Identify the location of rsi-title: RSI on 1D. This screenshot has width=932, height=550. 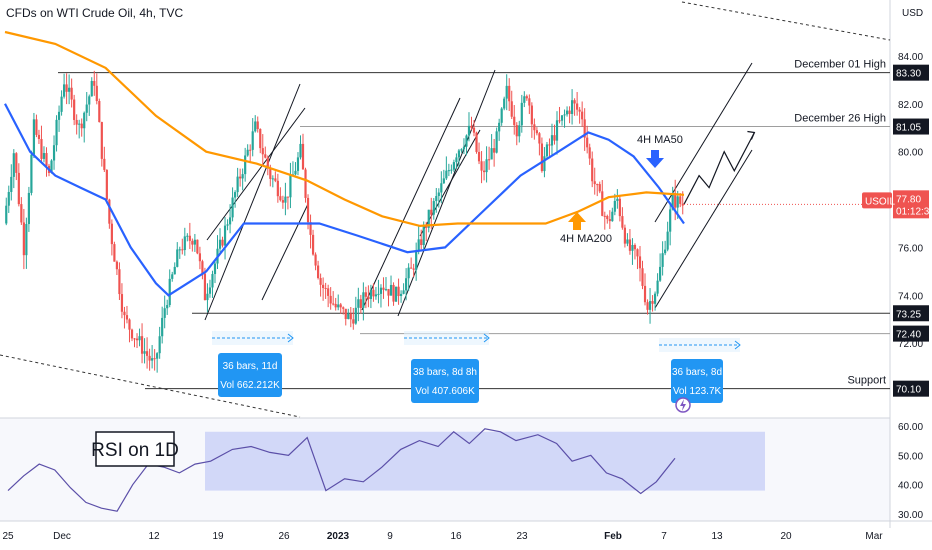
(135, 450).